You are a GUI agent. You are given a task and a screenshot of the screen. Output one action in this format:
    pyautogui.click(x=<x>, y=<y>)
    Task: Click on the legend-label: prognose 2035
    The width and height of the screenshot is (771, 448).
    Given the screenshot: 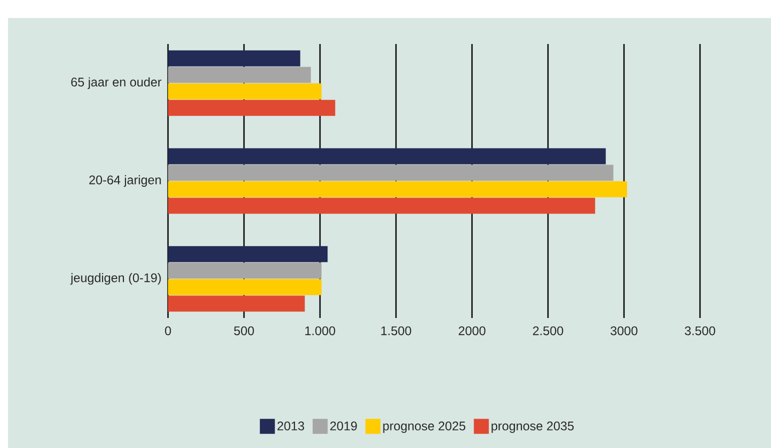 What is the action you would take?
    pyautogui.click(x=533, y=427)
    